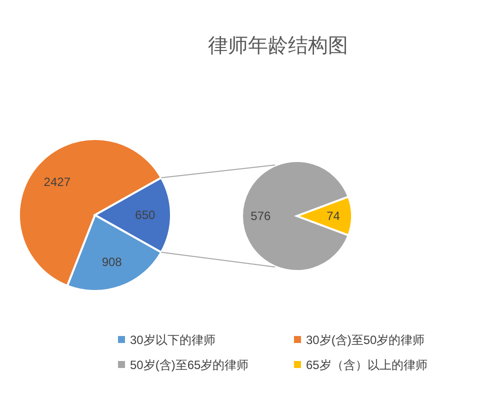  What do you see at coordinates (333, 216) in the screenshot?
I see `data-label: 74` at bounding box center [333, 216].